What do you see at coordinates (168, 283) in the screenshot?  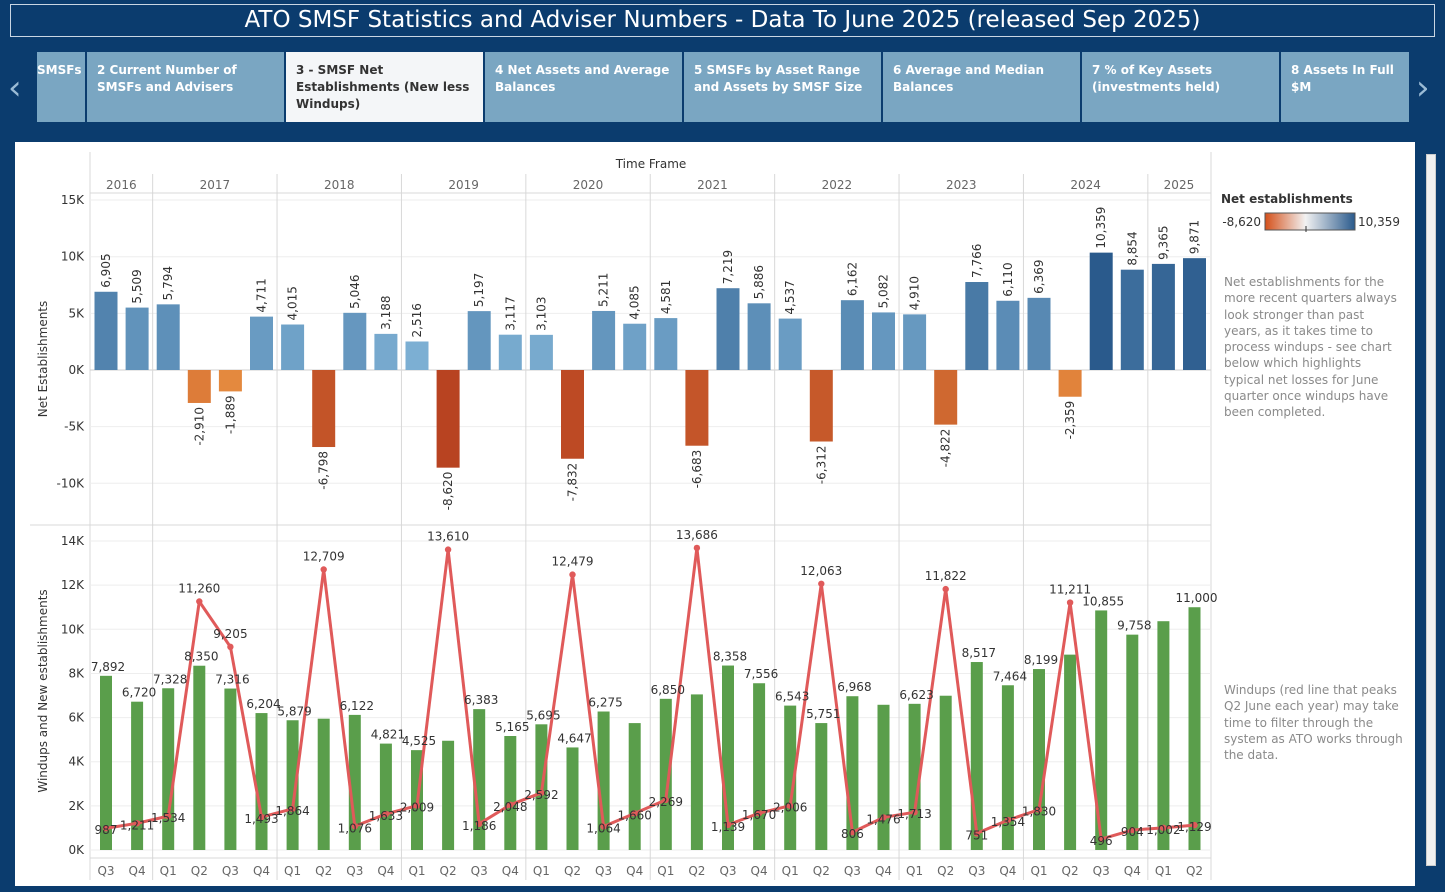 I see `net-bar-value-label: 5,794` at bounding box center [168, 283].